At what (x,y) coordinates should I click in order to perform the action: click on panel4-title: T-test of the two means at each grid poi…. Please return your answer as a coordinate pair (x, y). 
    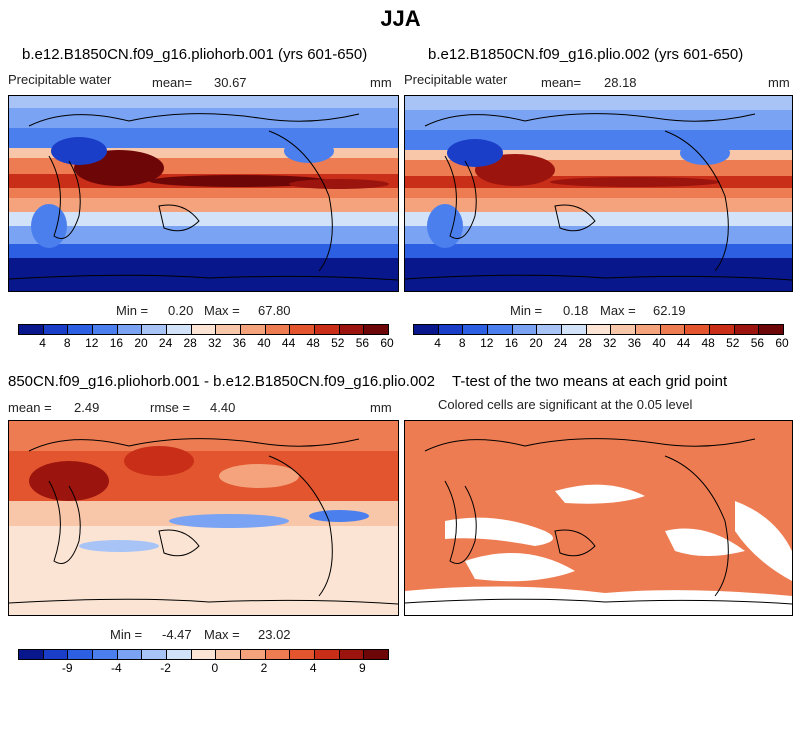
    Looking at the image, I should click on (590, 381).